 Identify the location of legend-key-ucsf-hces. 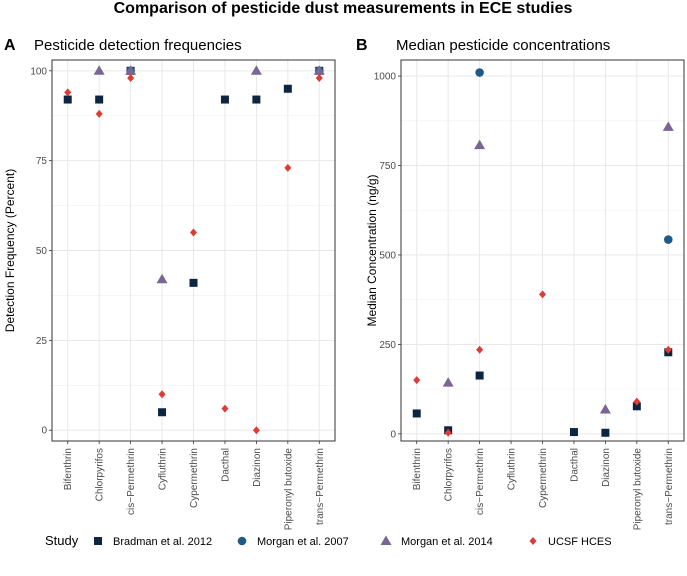
(533, 541).